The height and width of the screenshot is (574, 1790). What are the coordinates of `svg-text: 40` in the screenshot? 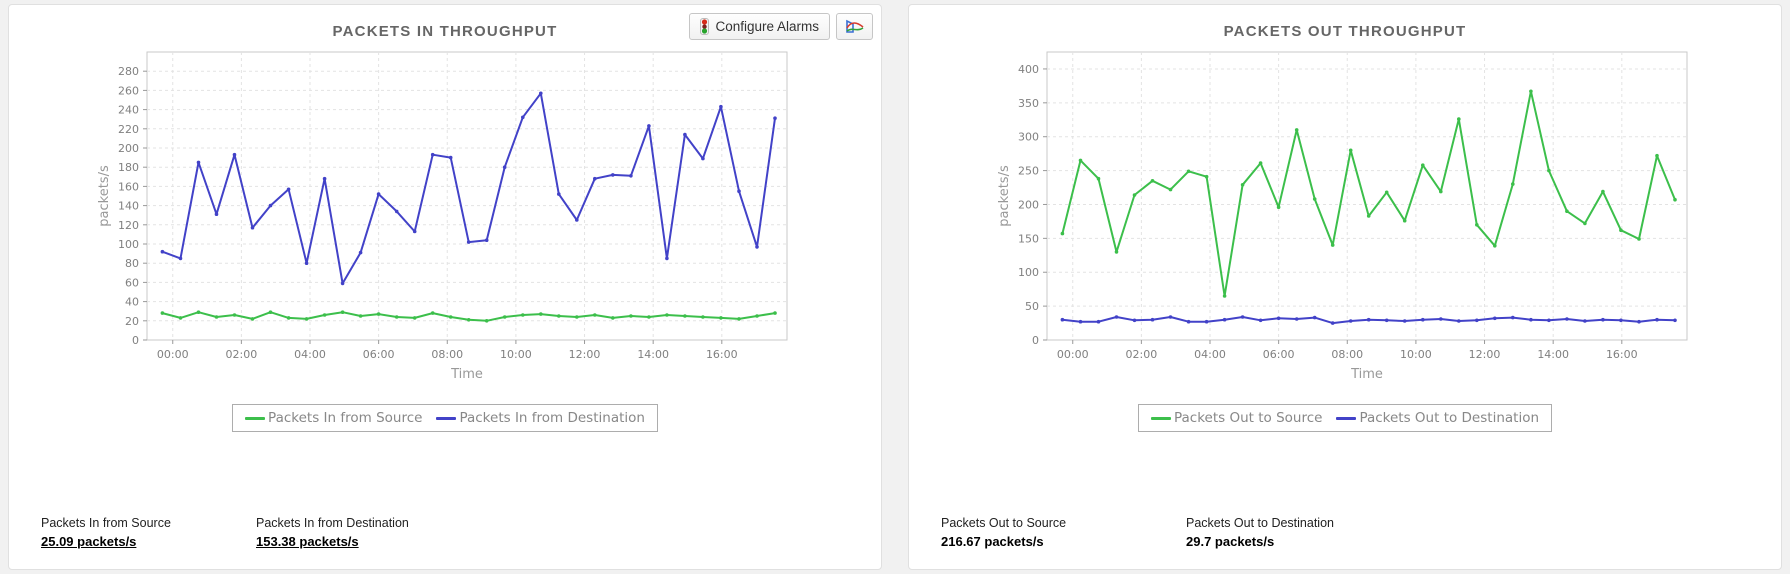 It's located at (132, 302).